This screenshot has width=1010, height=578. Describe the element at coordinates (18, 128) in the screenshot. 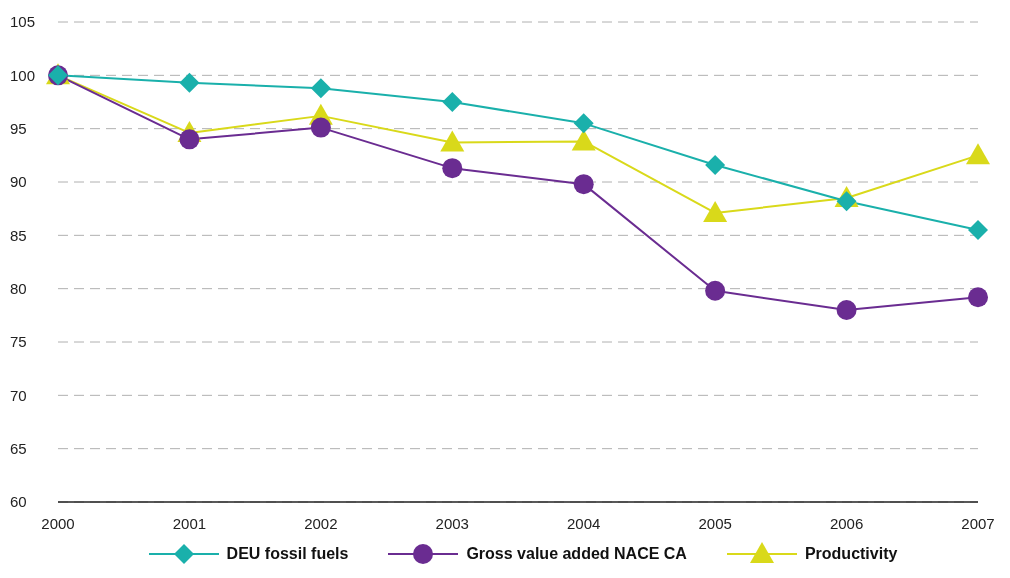

I see `y-tick-label: 95` at that location.